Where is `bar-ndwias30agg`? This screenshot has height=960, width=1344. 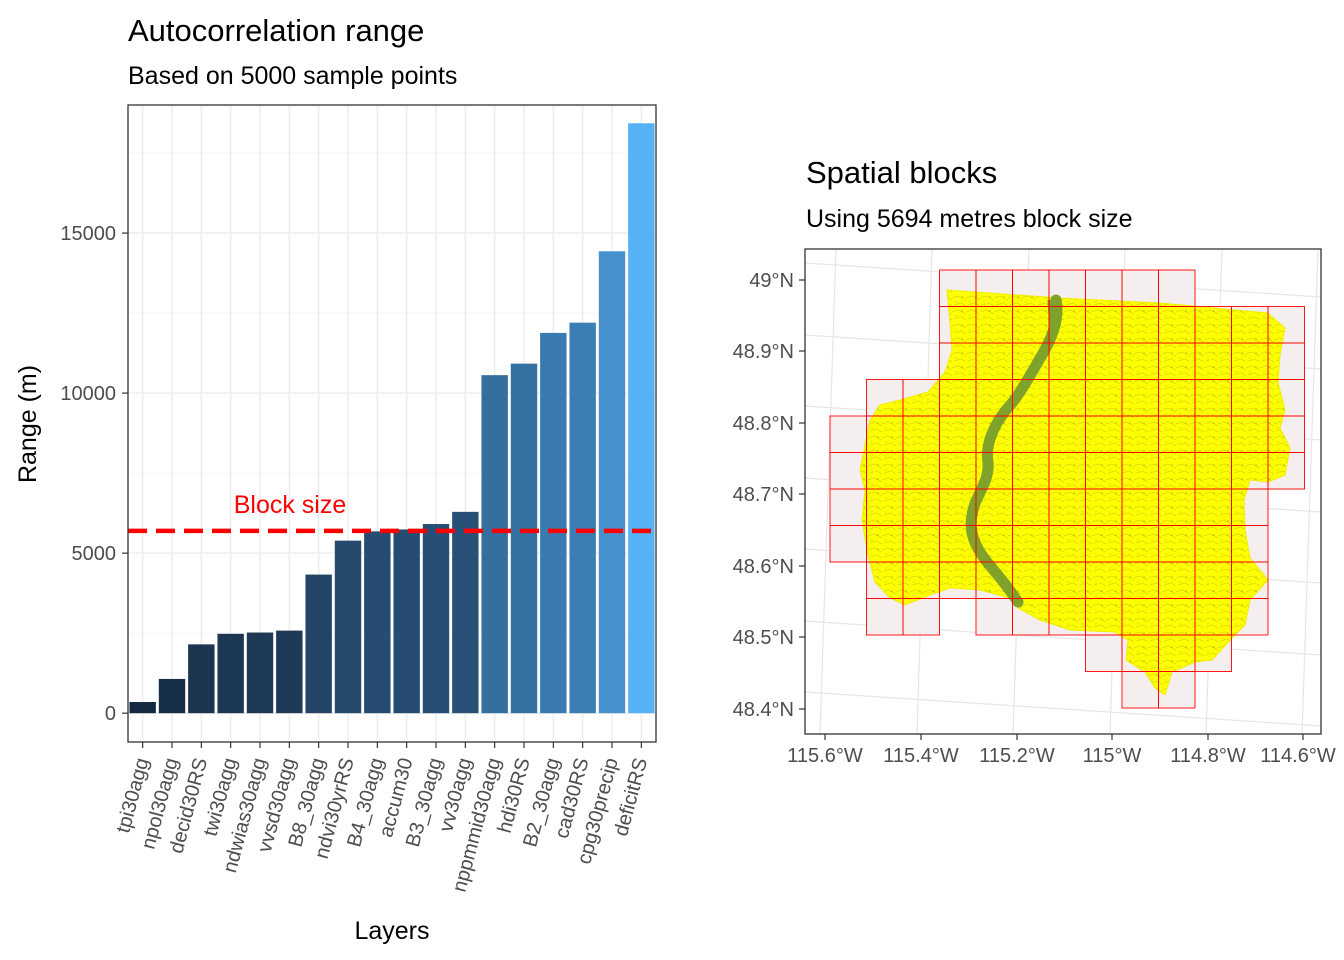
bar-ndwias30agg is located at coordinates (260, 673).